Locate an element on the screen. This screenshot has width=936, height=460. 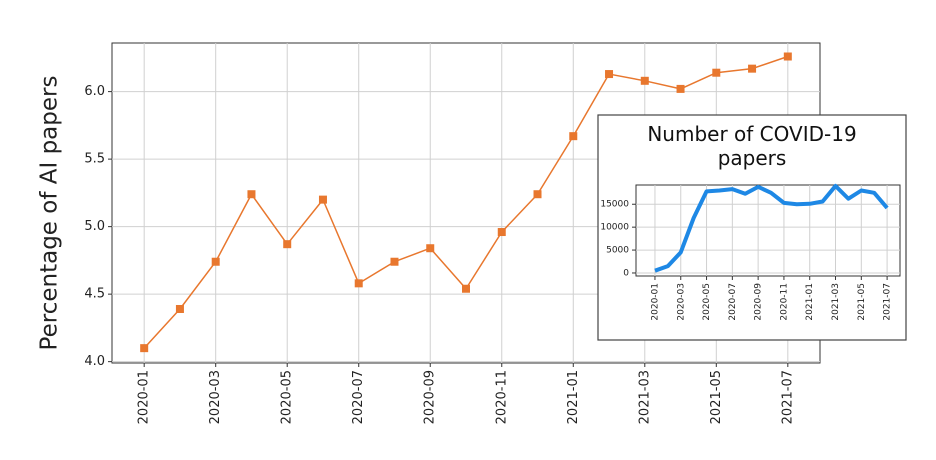
y-tick-label: 5.0 is located at coordinates (94, 226).